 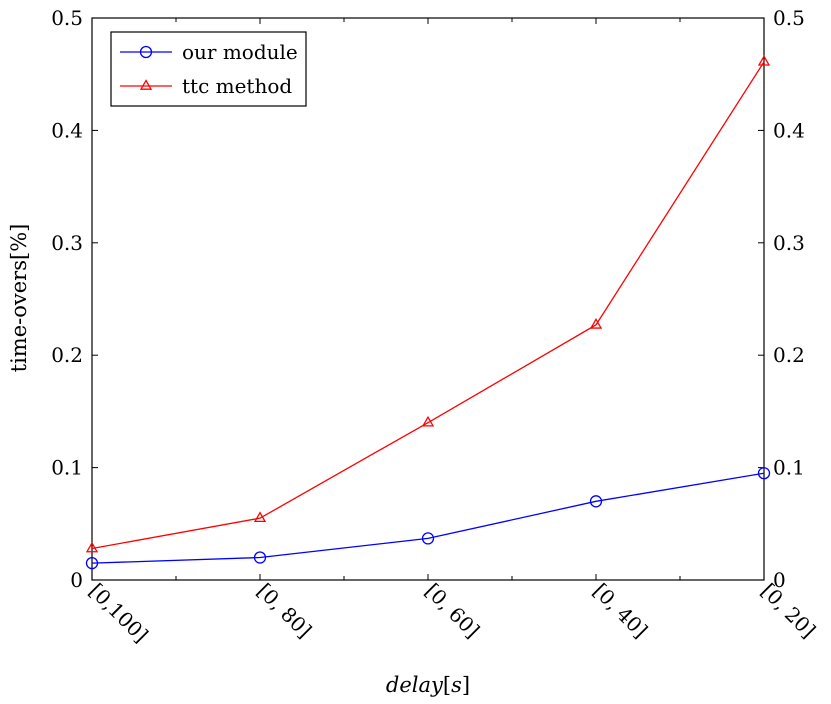 I want to click on x-axis-label-unit: s, so click(x=456, y=685).